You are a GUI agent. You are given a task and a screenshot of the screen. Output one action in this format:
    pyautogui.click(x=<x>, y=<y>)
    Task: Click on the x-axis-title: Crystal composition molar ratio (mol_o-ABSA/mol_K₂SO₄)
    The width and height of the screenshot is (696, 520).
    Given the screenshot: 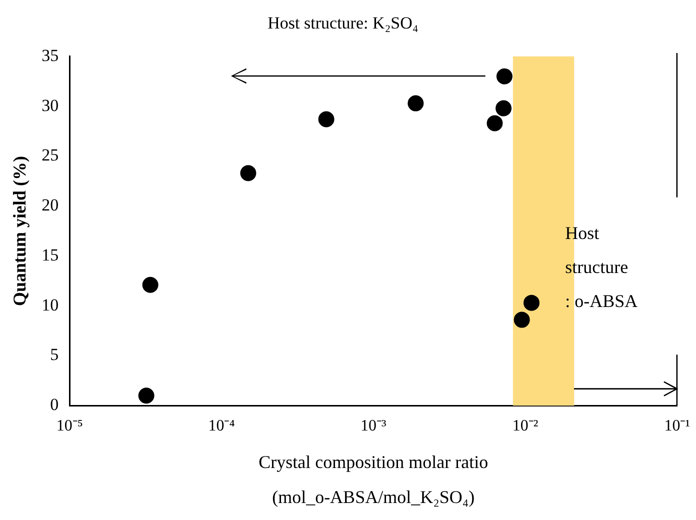 What is the action you would take?
    pyautogui.click(x=373, y=480)
    